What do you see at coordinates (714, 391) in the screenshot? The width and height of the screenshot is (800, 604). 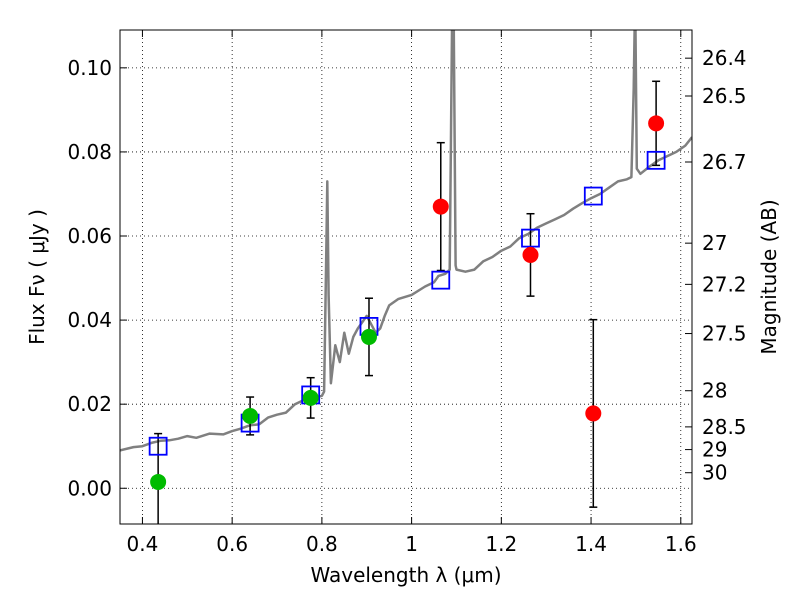 I see `mag-tick-label: 28` at bounding box center [714, 391].